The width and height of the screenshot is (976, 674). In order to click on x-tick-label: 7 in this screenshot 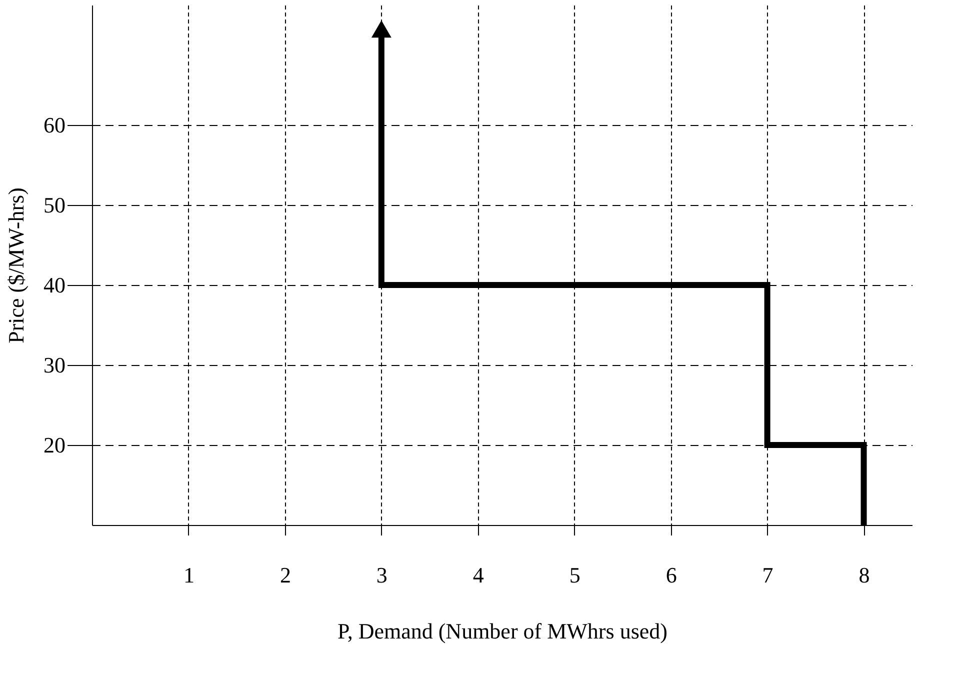, I will do `click(768, 575)`.